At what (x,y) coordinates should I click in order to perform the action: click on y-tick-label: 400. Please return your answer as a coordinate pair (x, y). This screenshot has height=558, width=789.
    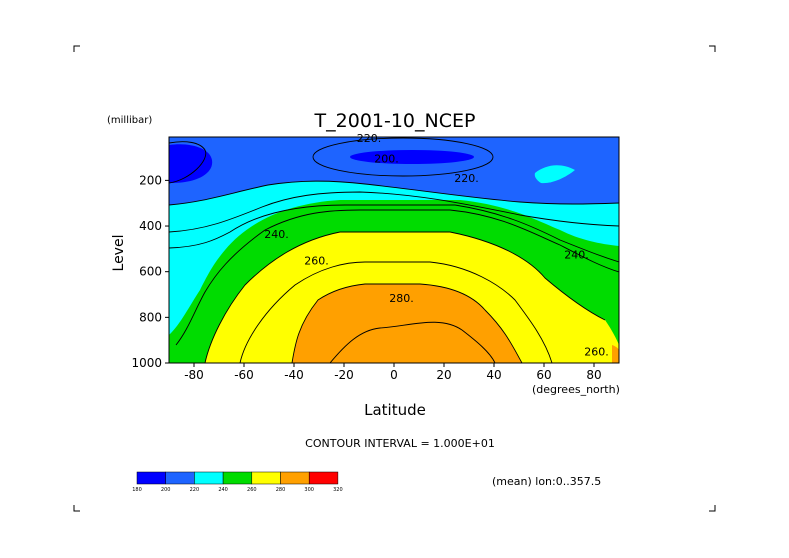
    Looking at the image, I should click on (150, 226).